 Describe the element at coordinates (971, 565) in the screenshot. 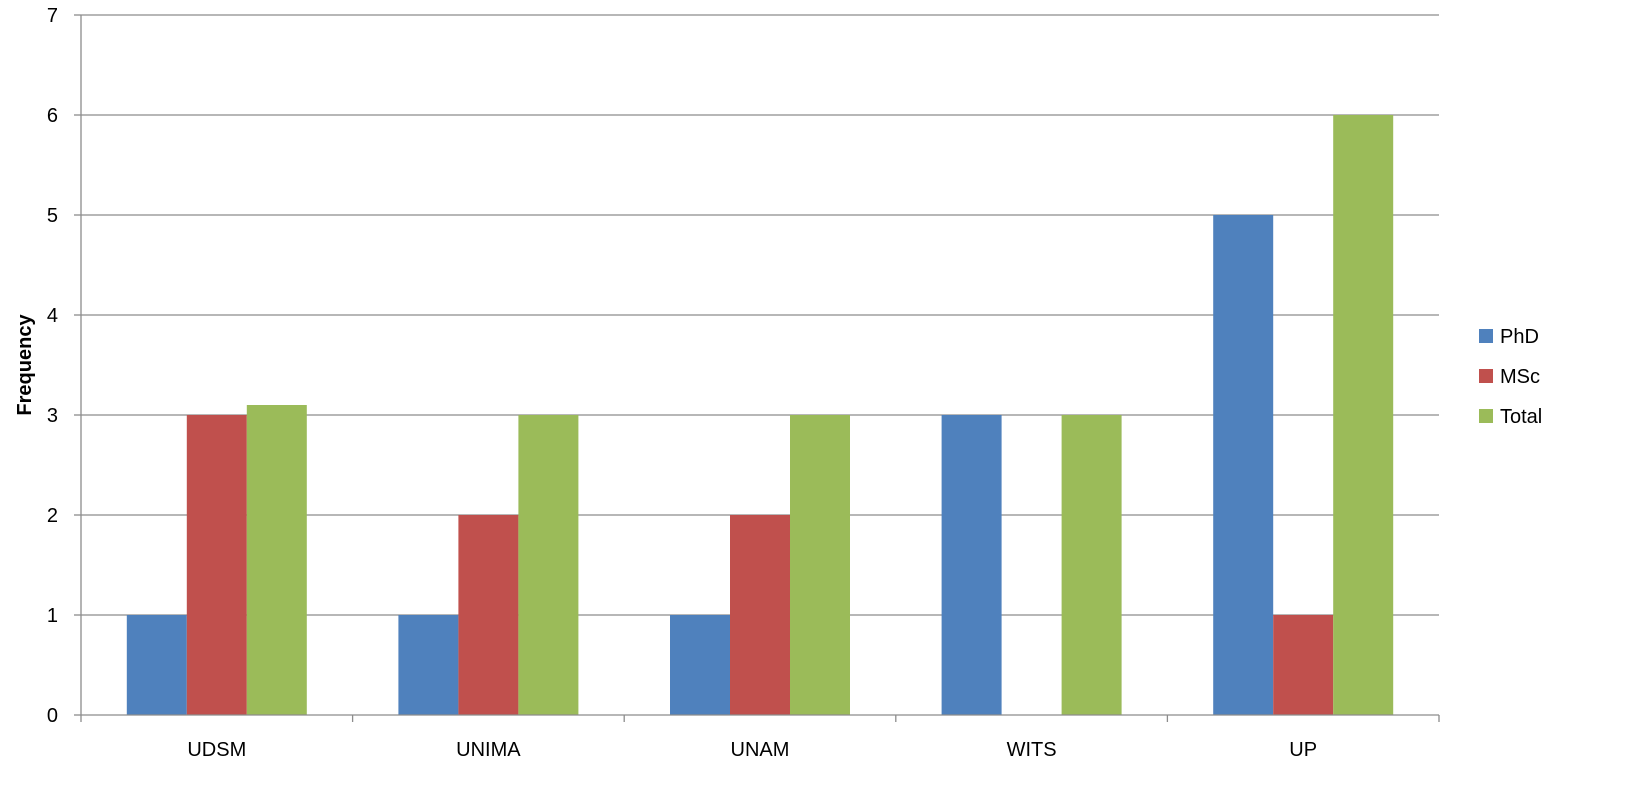

I see `bar-phd-wits` at that location.